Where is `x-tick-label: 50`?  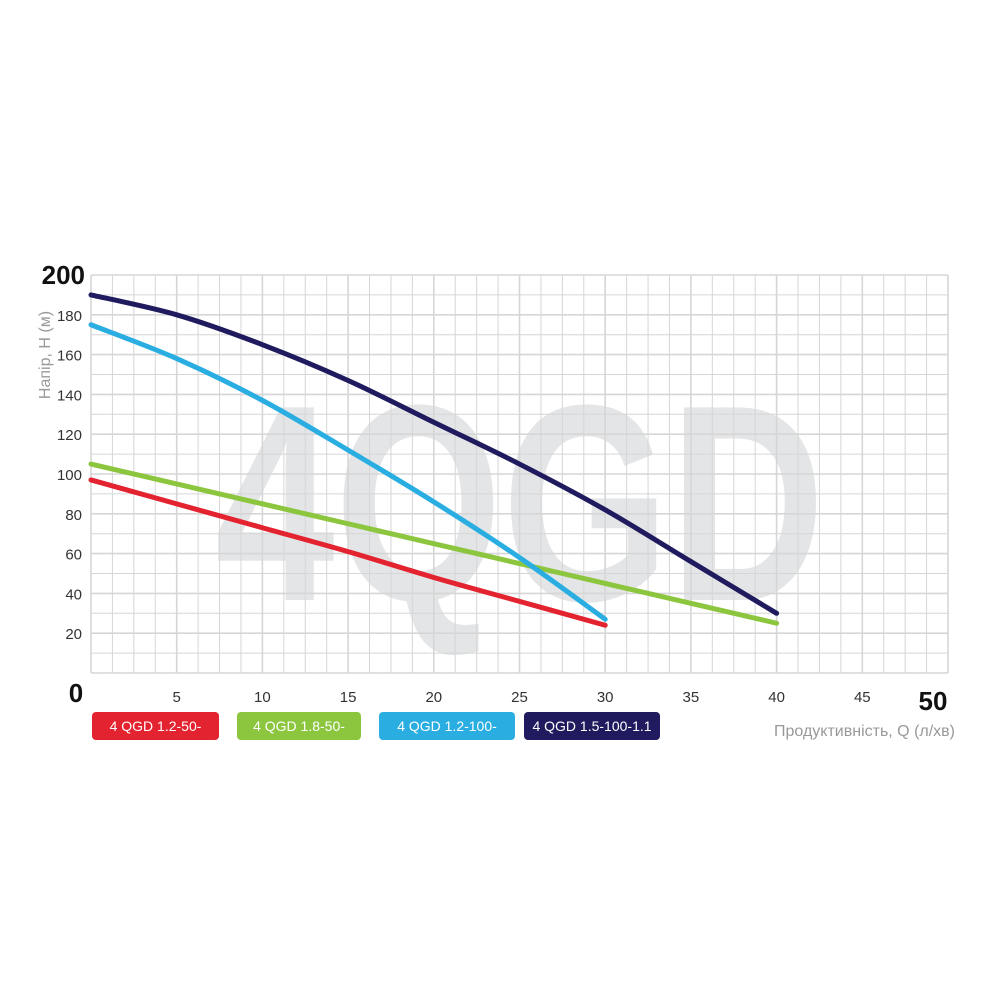
x-tick-label: 50 is located at coordinates (933, 701).